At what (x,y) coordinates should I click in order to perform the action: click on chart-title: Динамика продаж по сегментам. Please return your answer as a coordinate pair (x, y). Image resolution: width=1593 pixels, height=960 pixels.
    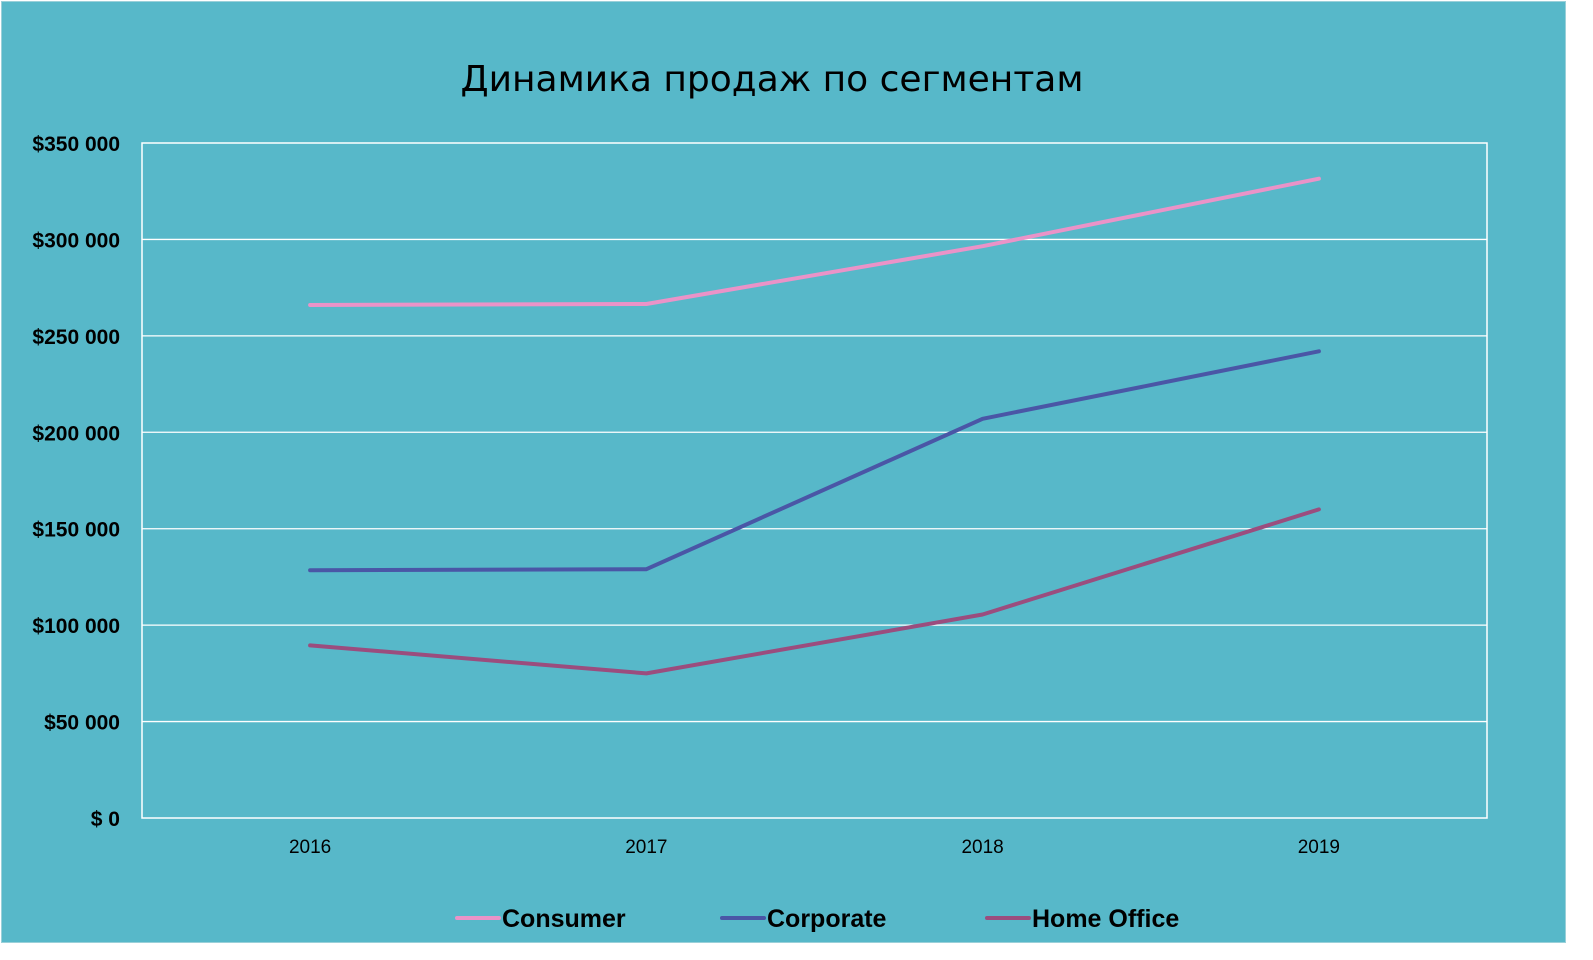
    Looking at the image, I should click on (771, 79).